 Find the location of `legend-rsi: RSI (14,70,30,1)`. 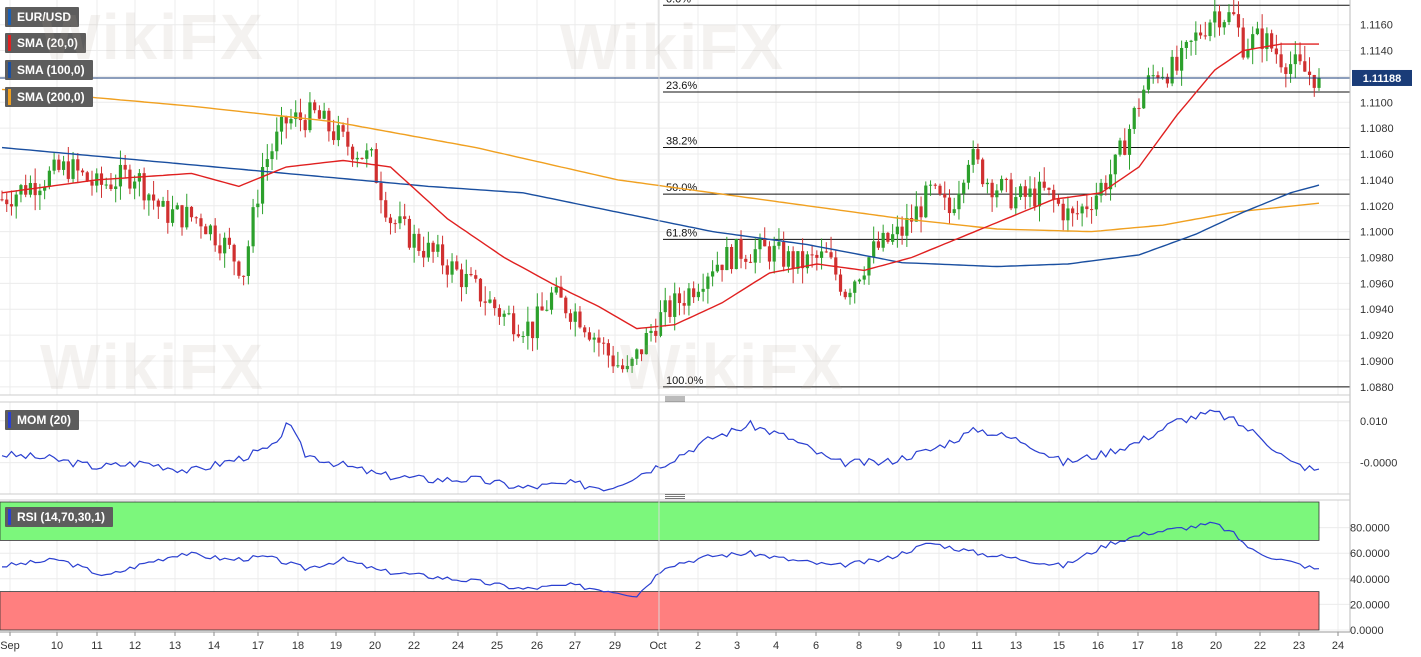

legend-rsi: RSI (14,70,30,1) is located at coordinates (59, 517).